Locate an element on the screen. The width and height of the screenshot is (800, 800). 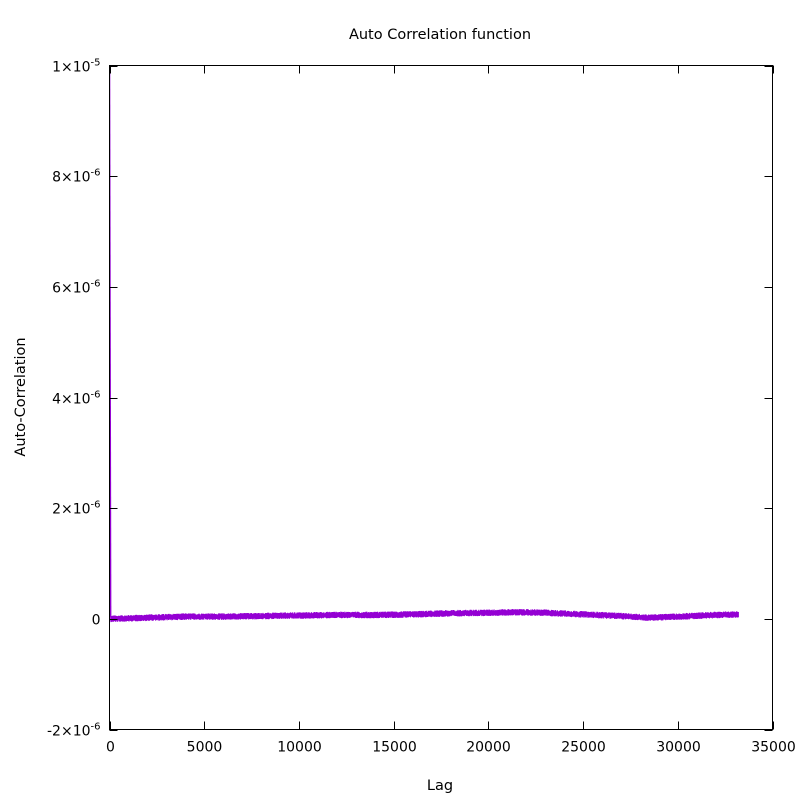
x-tick-label: 0 is located at coordinates (110, 748).